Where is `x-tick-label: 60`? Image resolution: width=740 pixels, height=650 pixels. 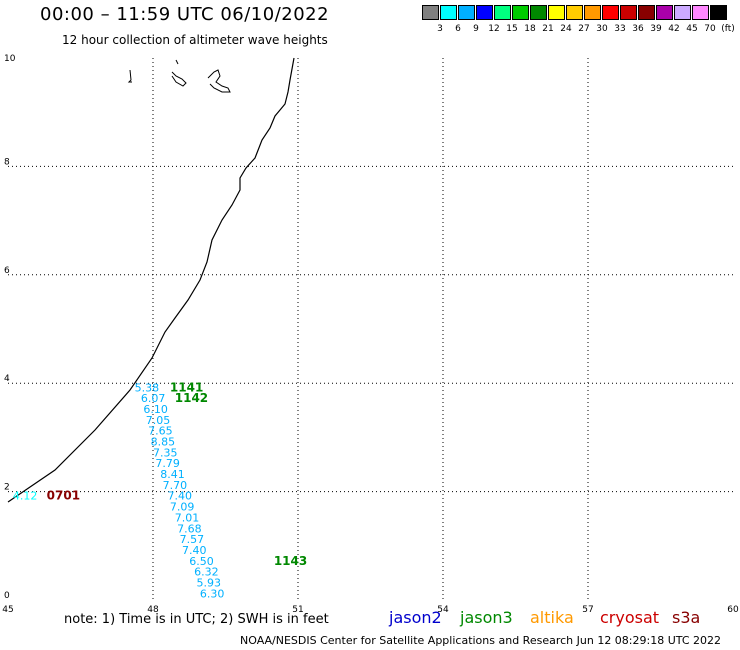 x-tick-label: 60 is located at coordinates (733, 610).